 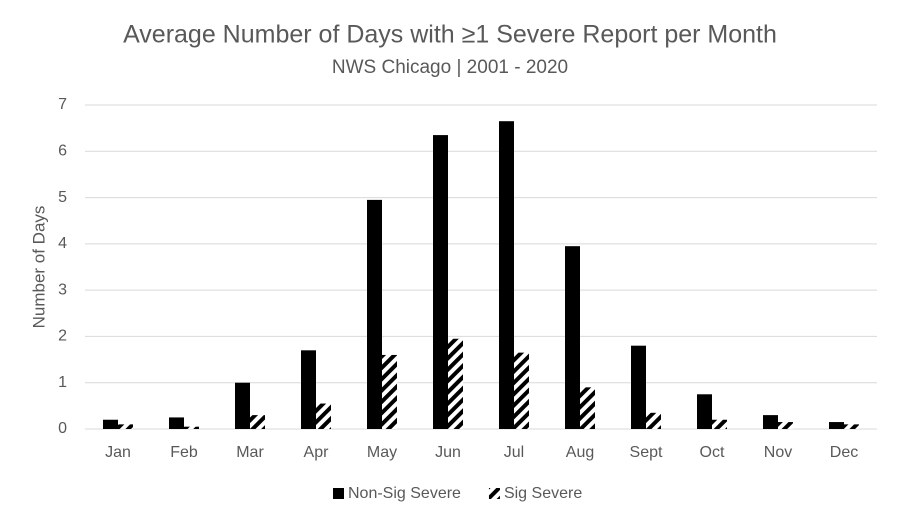 I want to click on y-tick-label: 4, so click(x=62, y=243).